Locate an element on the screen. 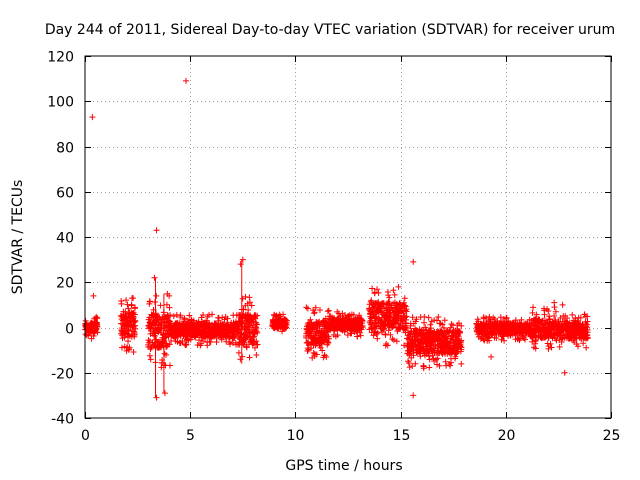 This screenshot has width=640, height=480. x-tick-label: 0 is located at coordinates (85, 436).